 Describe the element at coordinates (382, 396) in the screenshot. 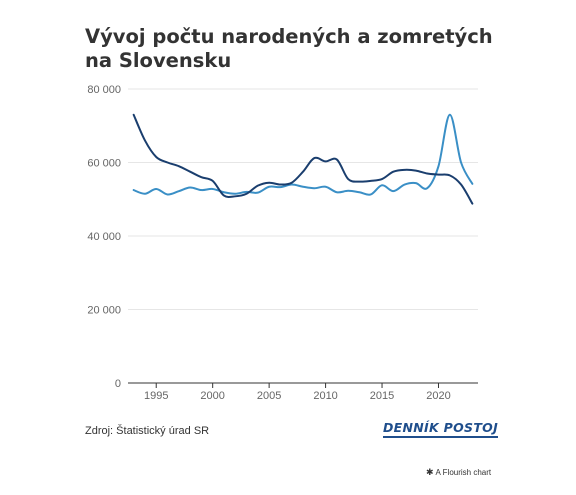

I see `x-tick-label: 2015` at that location.